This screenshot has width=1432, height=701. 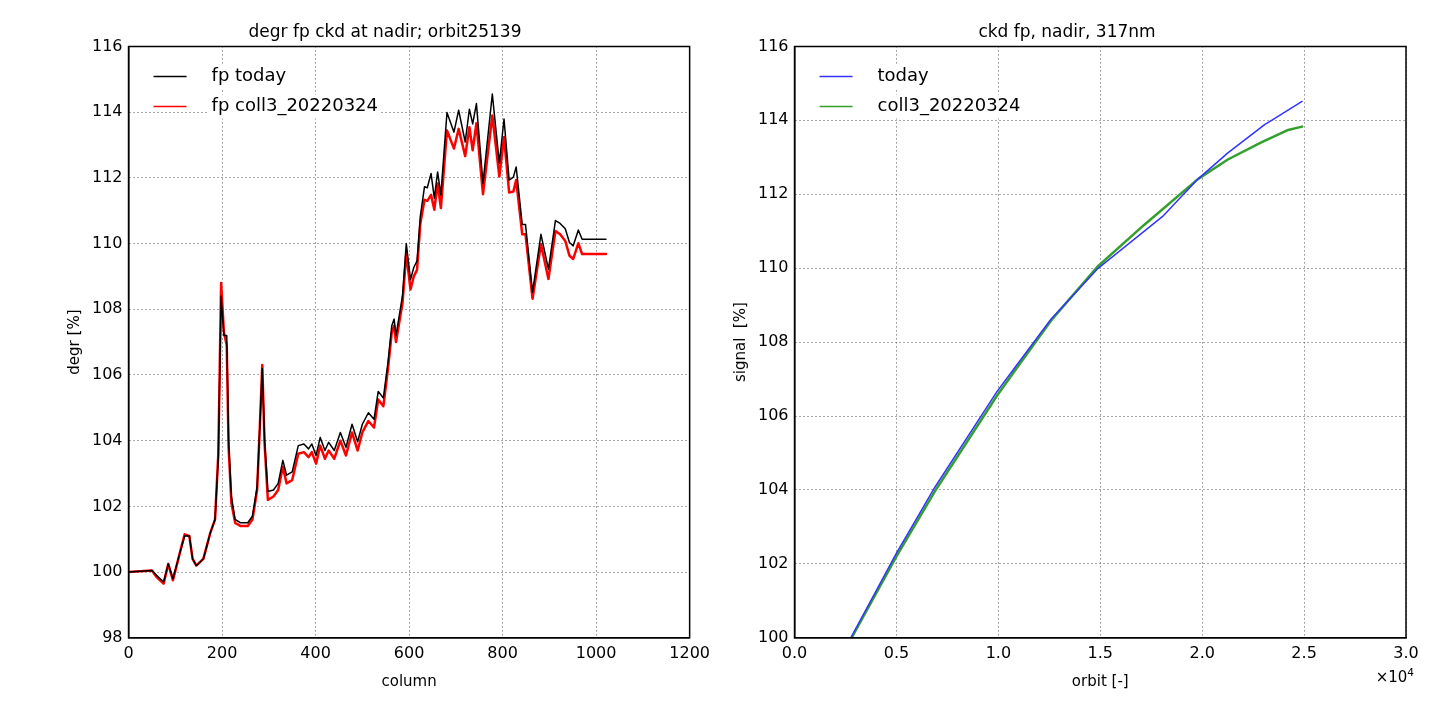 What do you see at coordinates (128, 652) in the screenshot?
I see `x-tick-label: 0` at bounding box center [128, 652].